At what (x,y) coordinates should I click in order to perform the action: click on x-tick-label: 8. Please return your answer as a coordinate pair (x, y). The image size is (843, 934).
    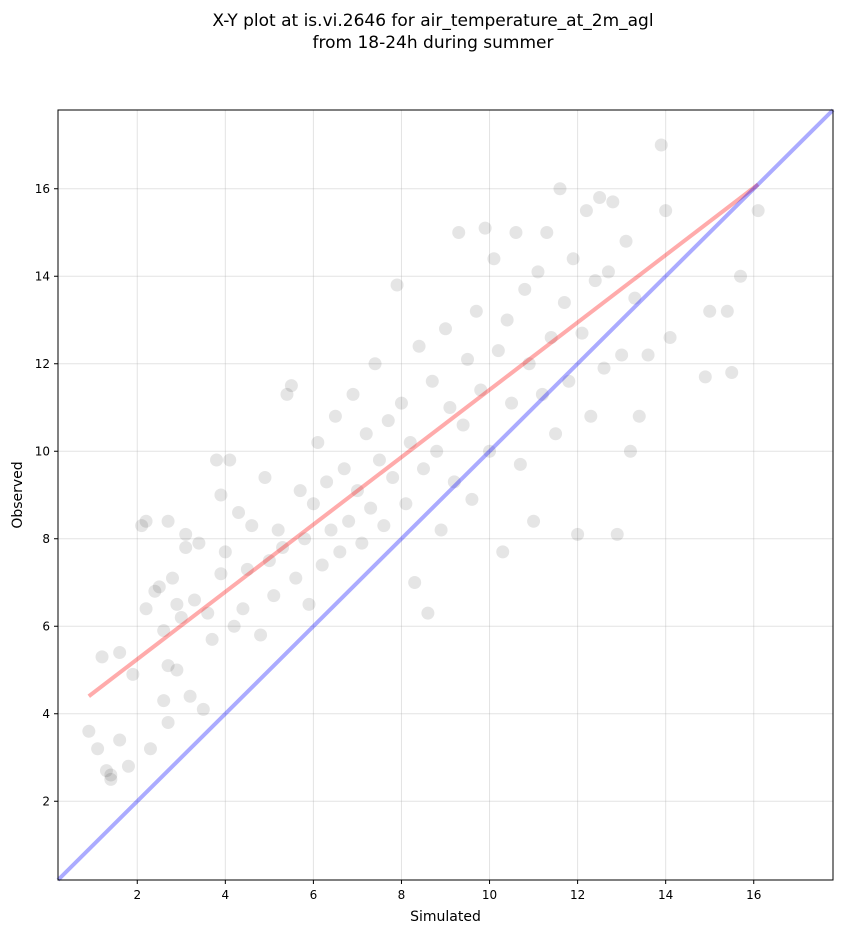
    Looking at the image, I should click on (402, 895).